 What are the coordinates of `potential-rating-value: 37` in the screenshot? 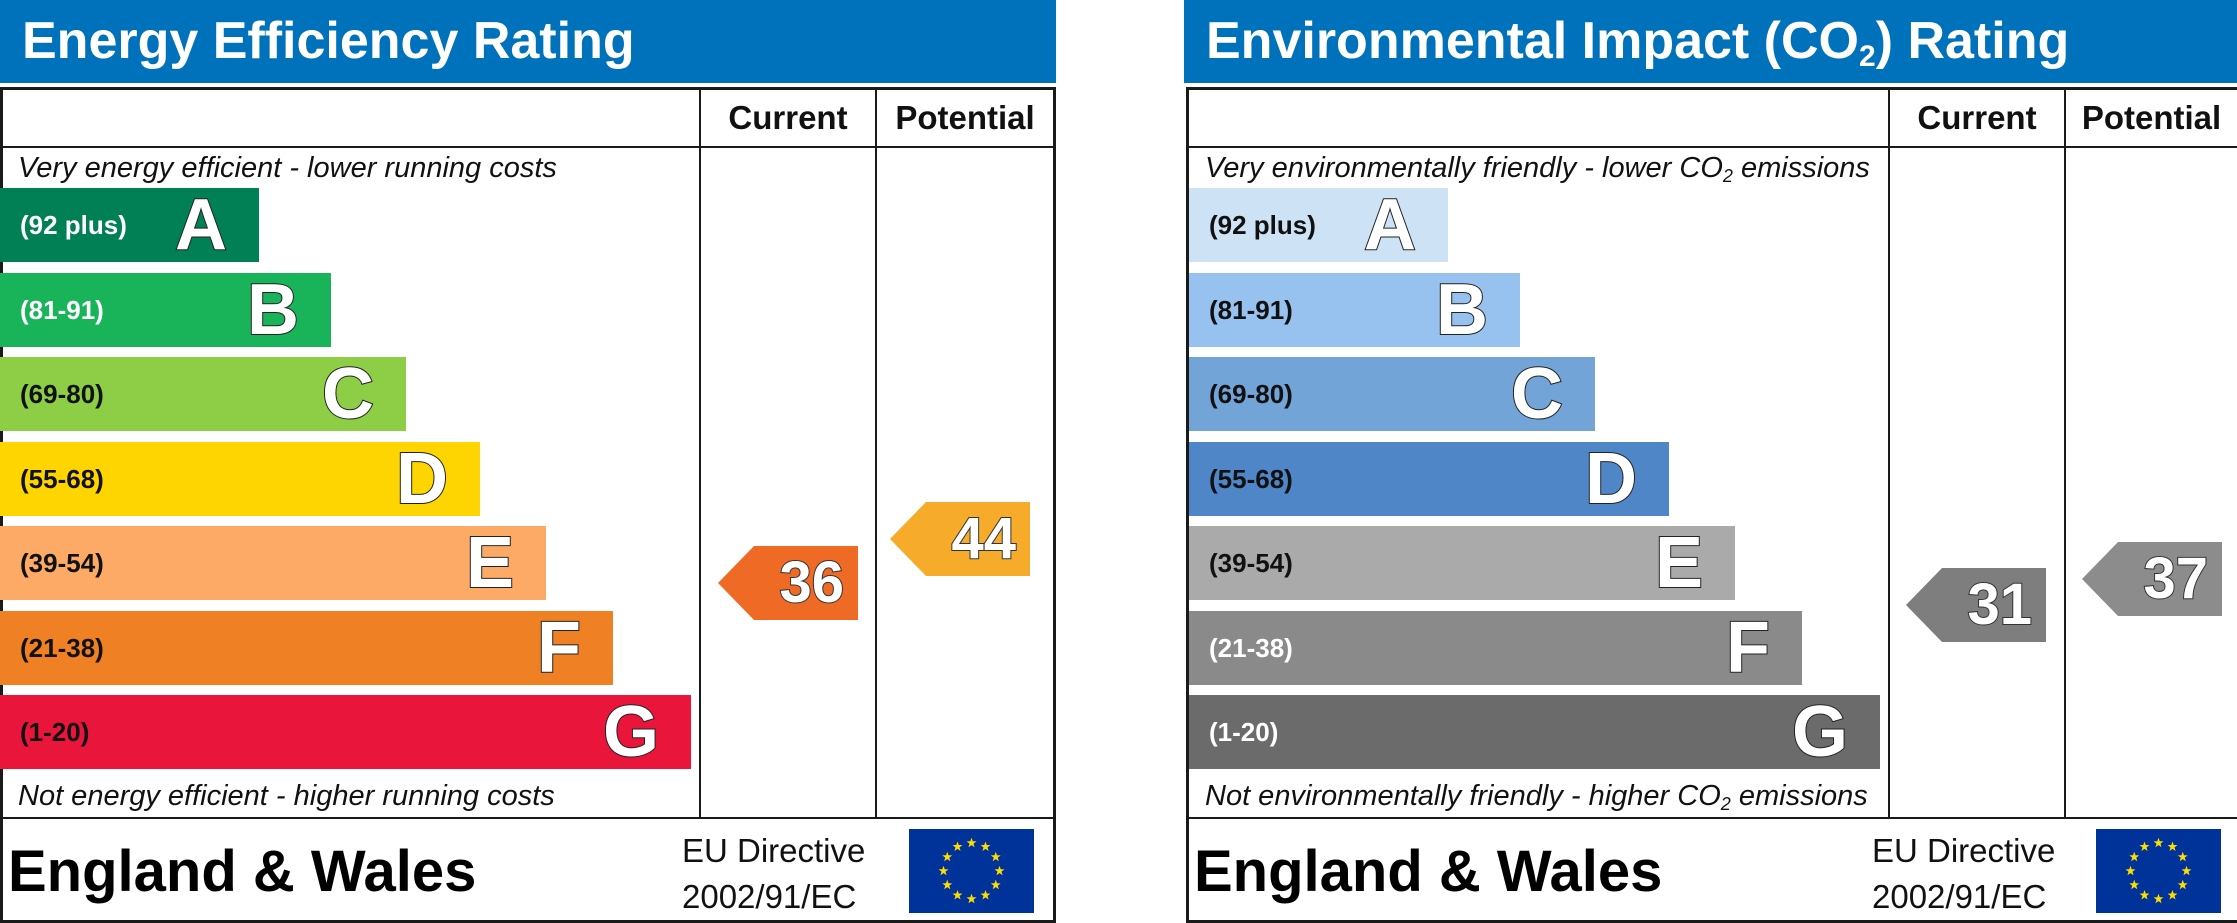 It's located at (2175, 578).